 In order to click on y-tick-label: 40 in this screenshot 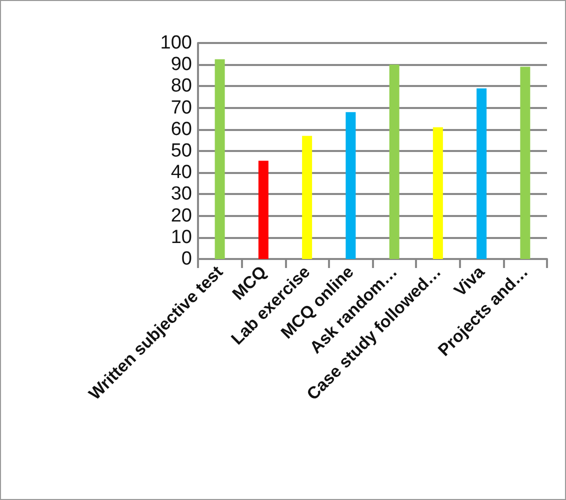, I will do `click(181, 173)`.